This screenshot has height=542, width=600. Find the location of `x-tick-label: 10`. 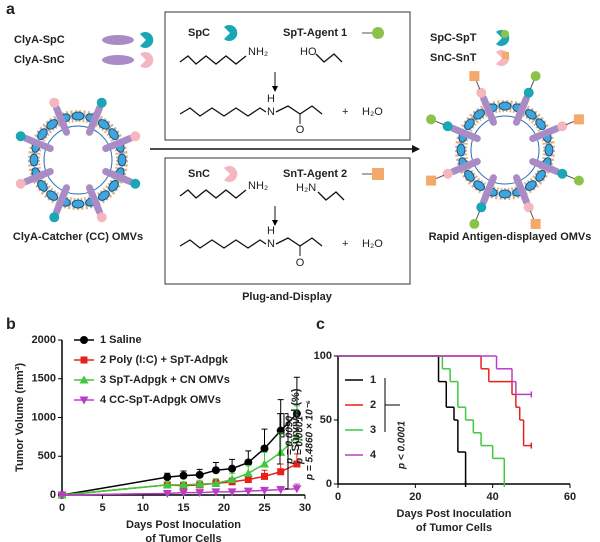

x-tick-label: 10 is located at coordinates (143, 508).